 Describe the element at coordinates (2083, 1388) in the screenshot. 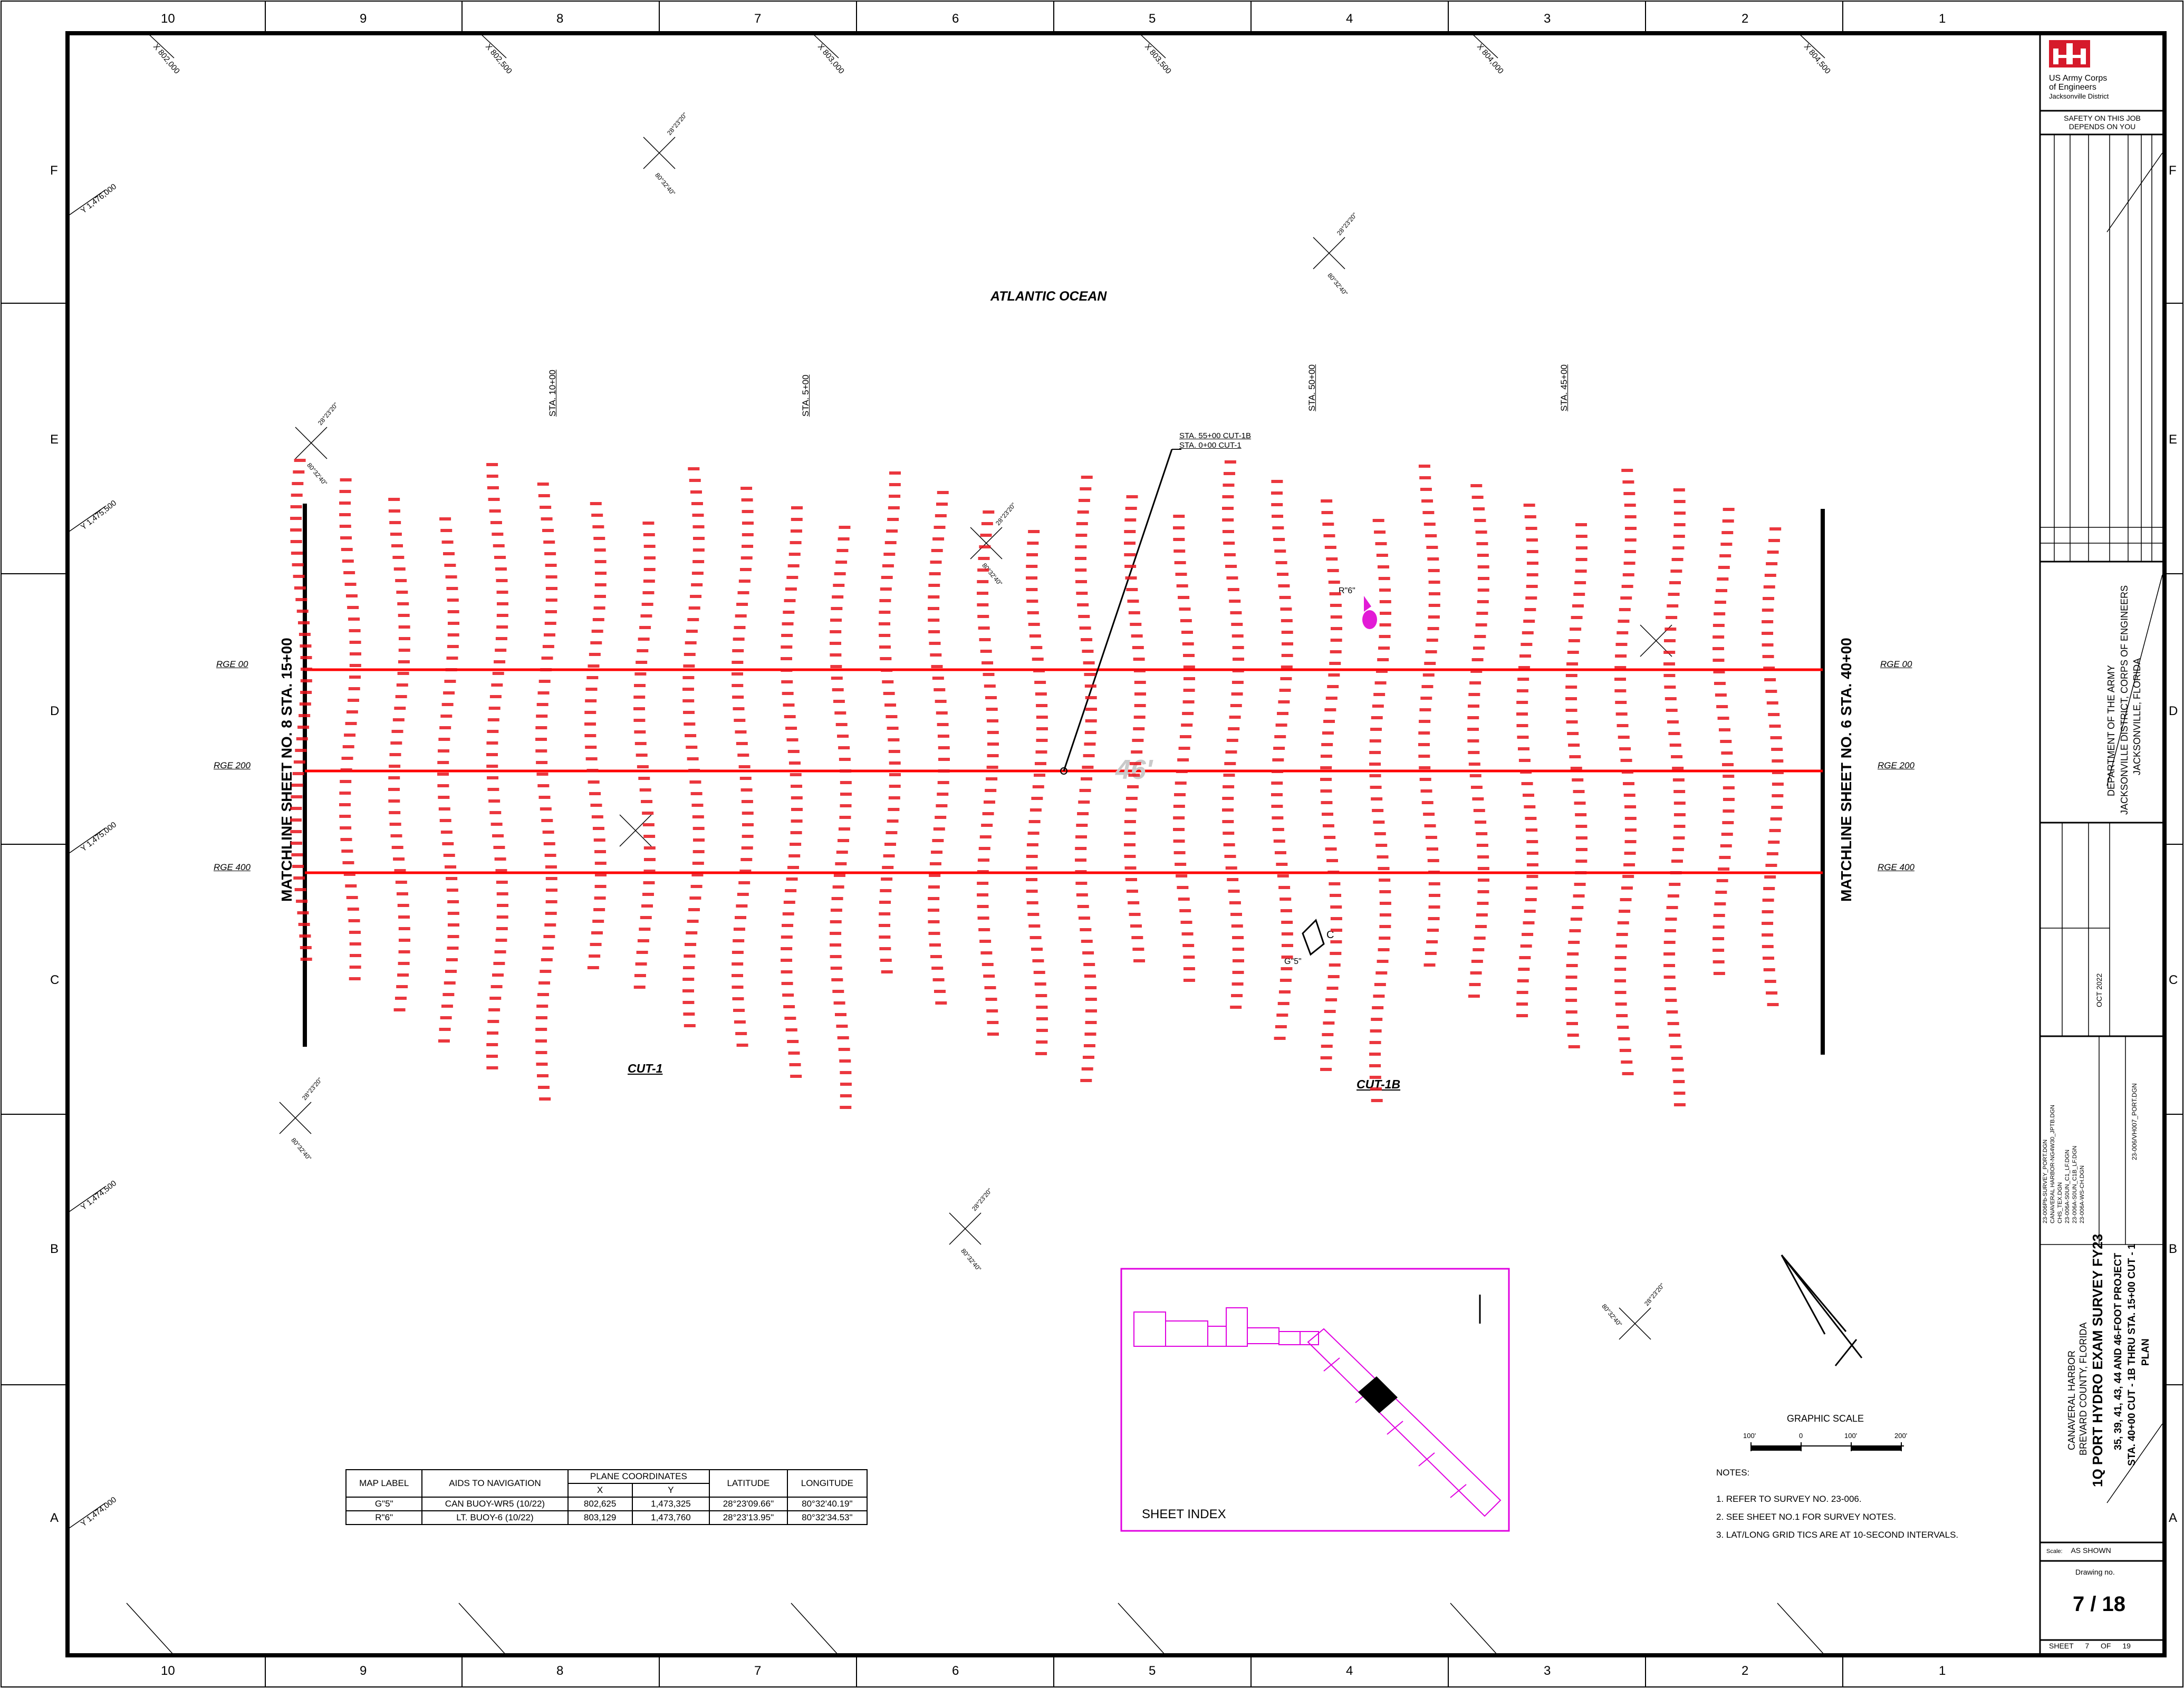

I see `project-line-2: BREVARD COUNTY, FLORIDA` at that location.